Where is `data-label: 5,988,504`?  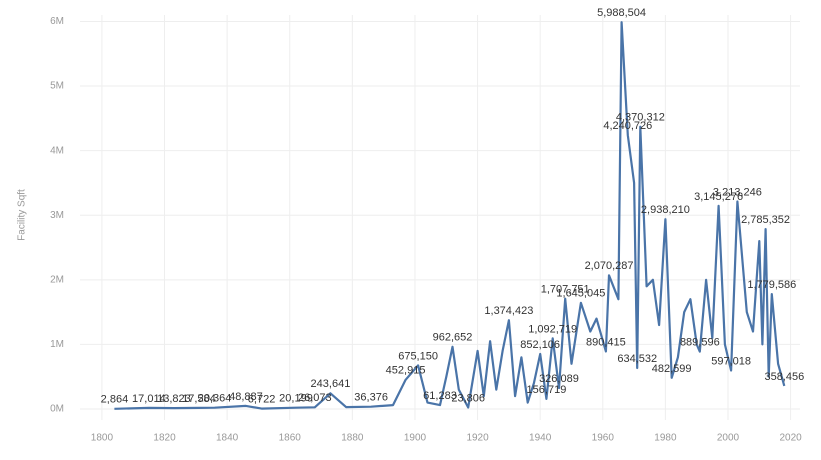 data-label: 5,988,504 is located at coordinates (621, 13).